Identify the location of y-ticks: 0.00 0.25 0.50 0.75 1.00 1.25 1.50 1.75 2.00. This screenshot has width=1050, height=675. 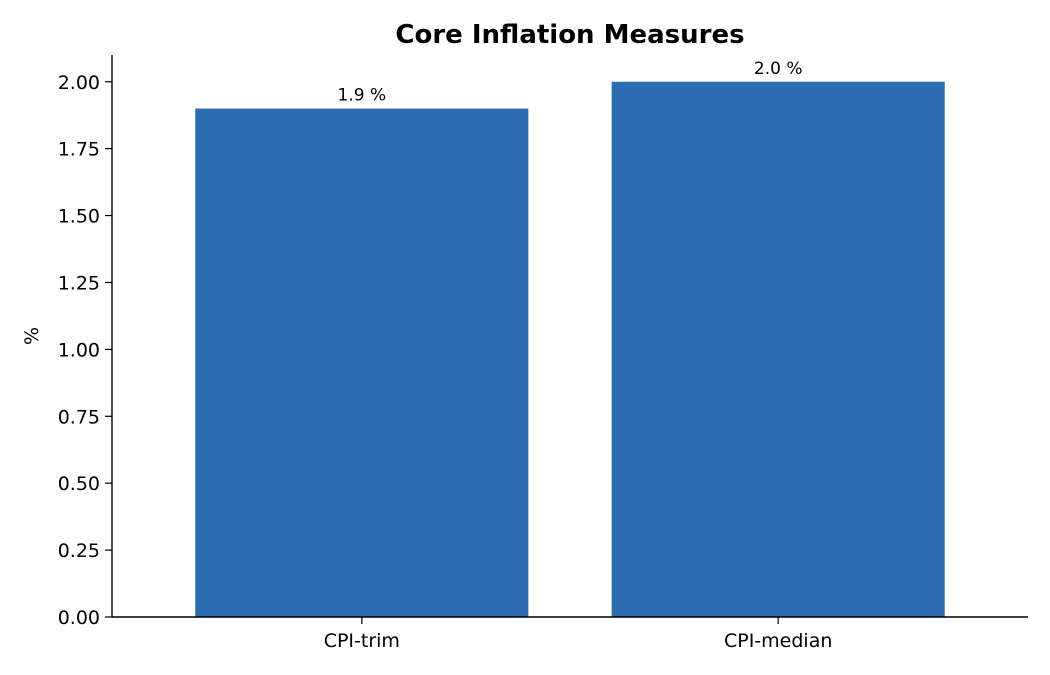
(85, 350).